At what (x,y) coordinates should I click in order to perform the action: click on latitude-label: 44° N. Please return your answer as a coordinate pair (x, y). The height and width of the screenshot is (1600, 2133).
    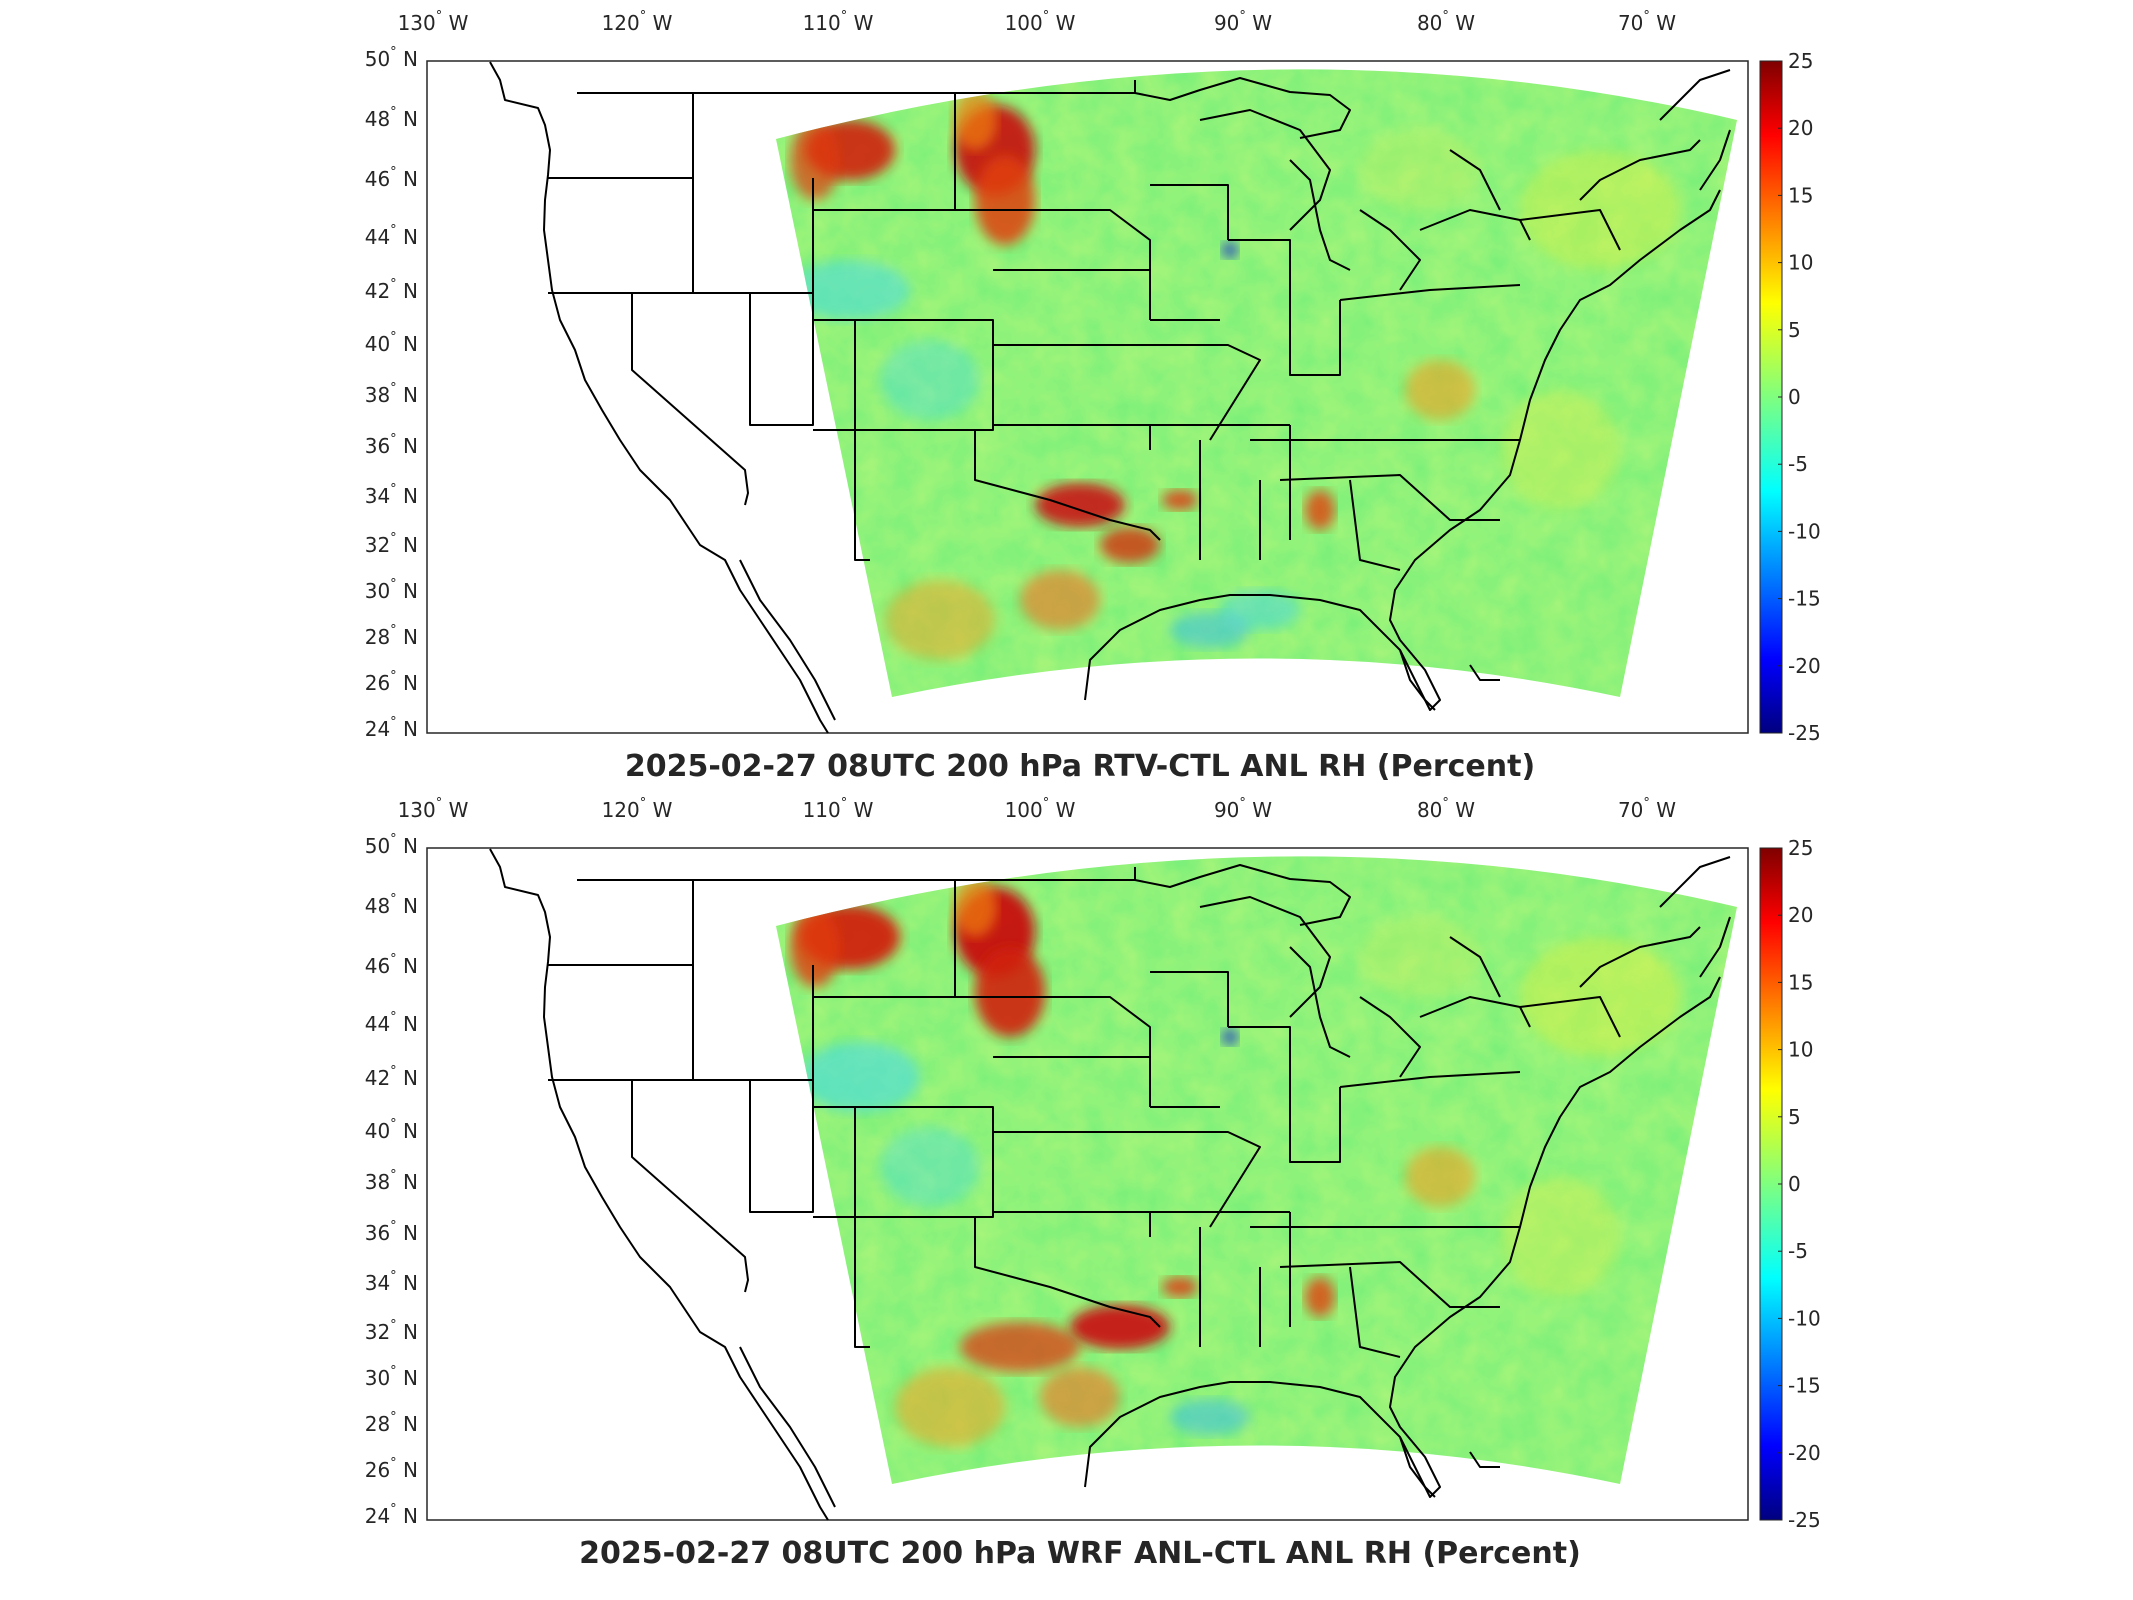
    Looking at the image, I should click on (391, 1023).